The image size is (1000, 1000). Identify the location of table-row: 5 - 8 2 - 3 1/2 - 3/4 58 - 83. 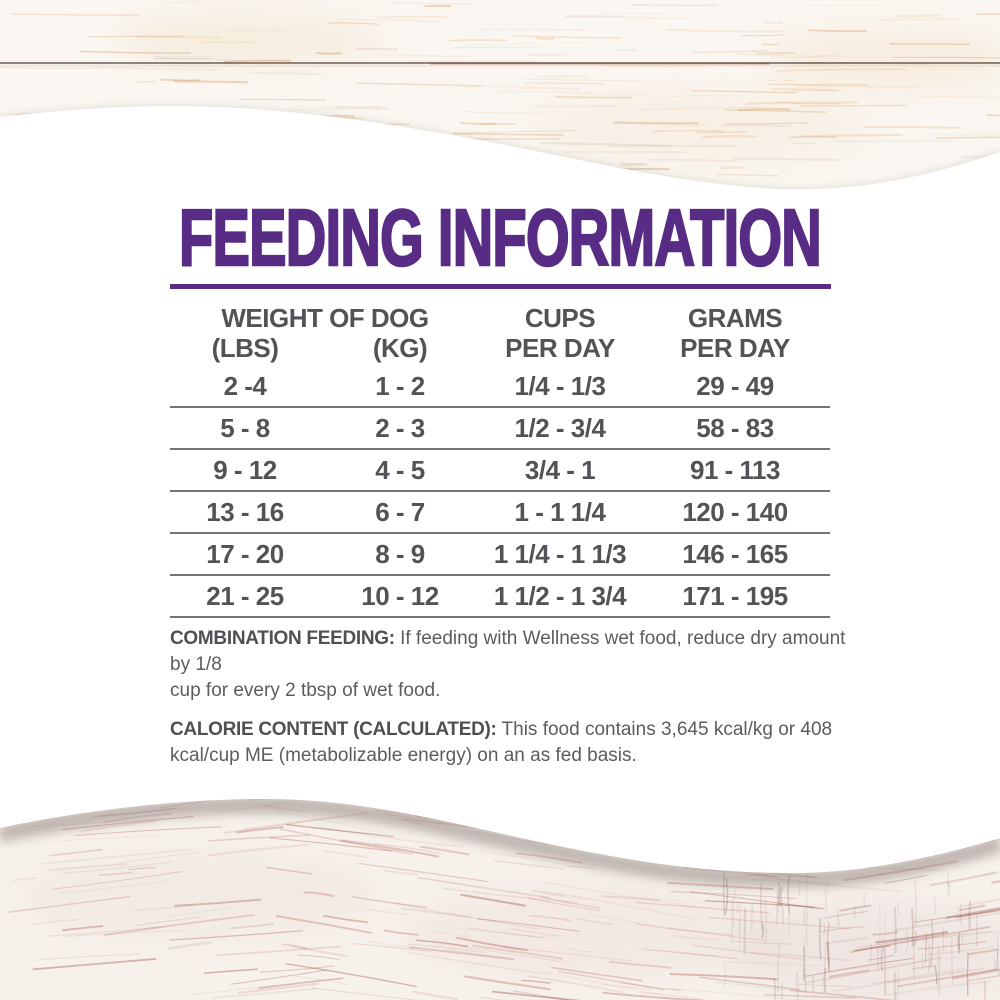
(500, 429).